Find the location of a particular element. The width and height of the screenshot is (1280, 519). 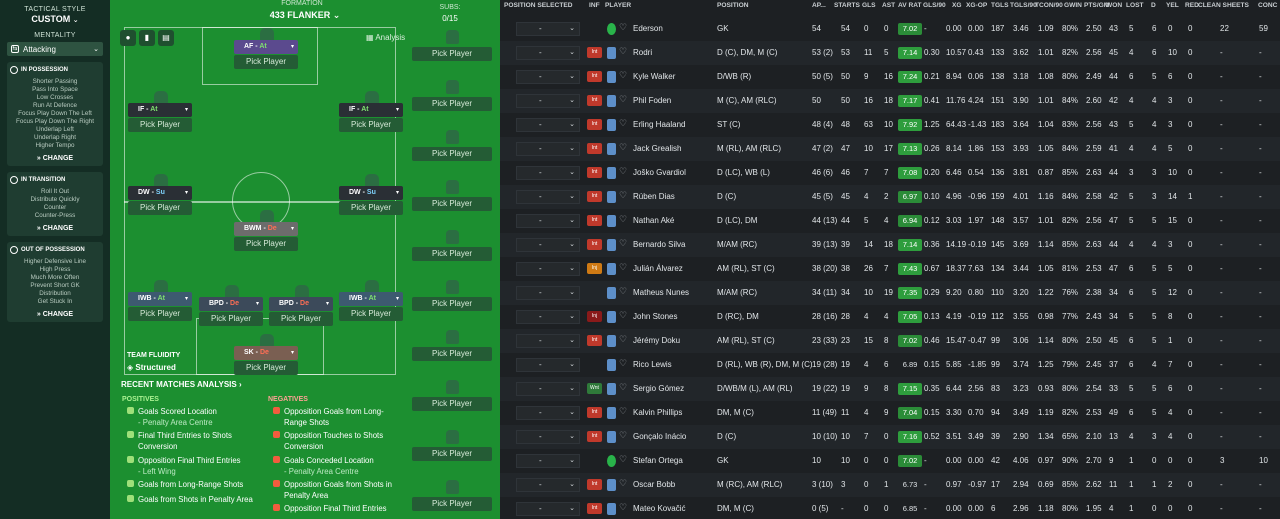

player-name: Rico Lewis is located at coordinates (652, 364).